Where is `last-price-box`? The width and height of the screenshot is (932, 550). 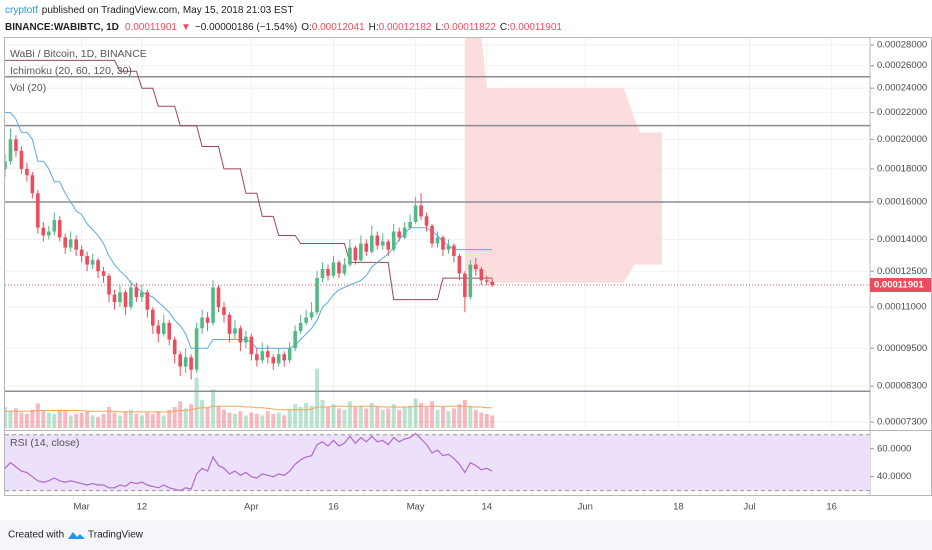 last-price-box is located at coordinates (900, 285).